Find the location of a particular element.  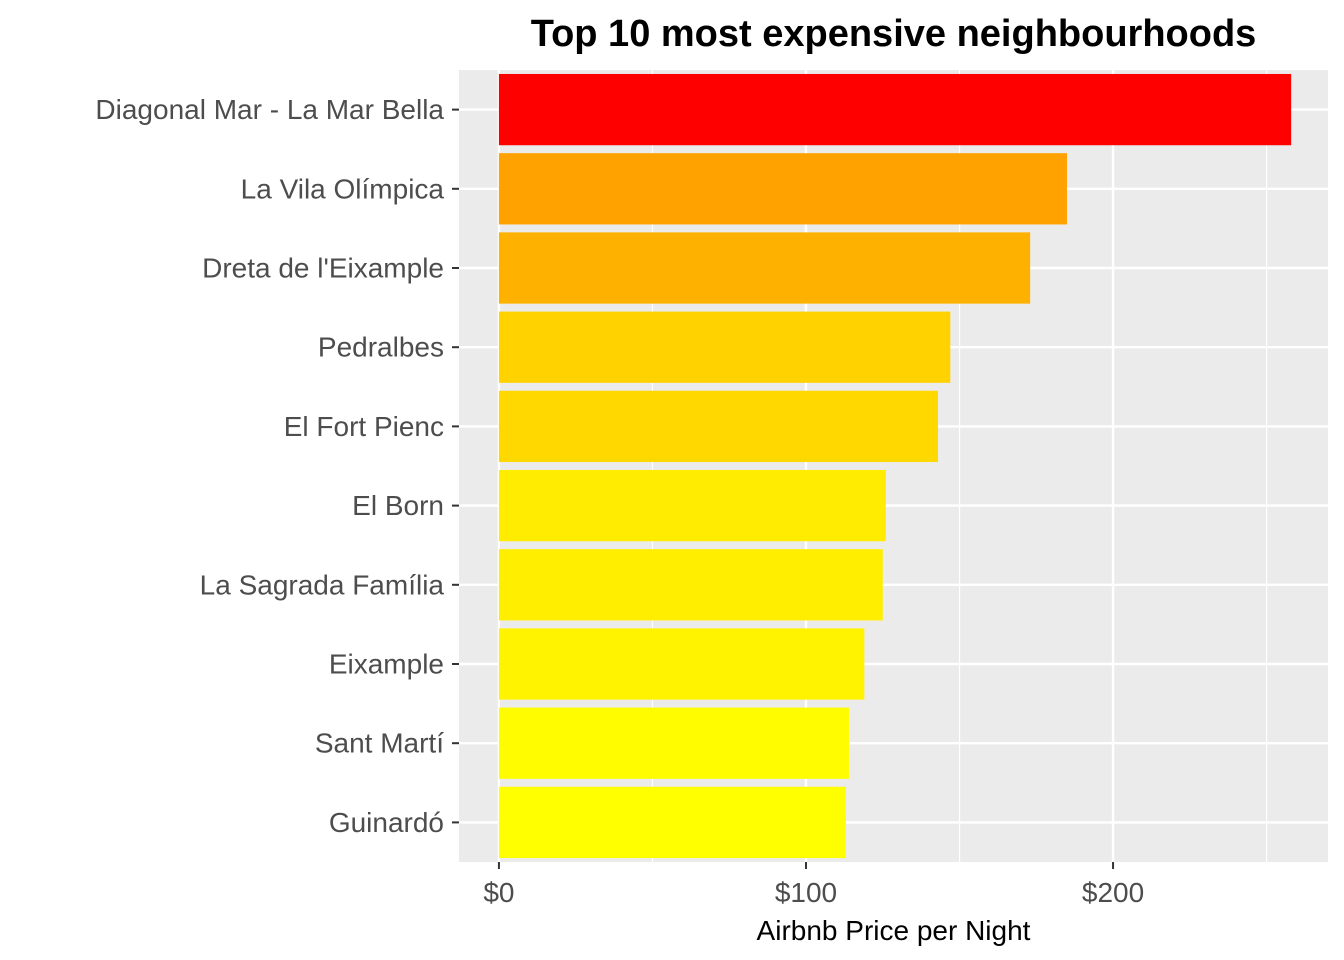

x-tick-label: $200 is located at coordinates (1113, 892).